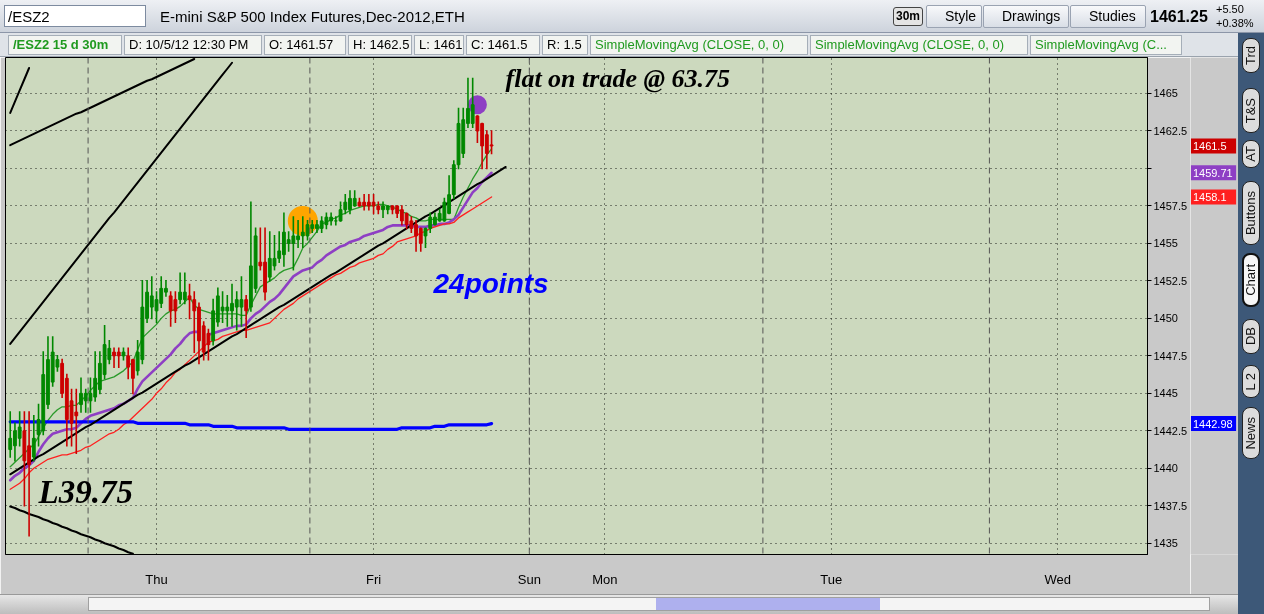  I want to click on text: Studies, so click(1108, 16).